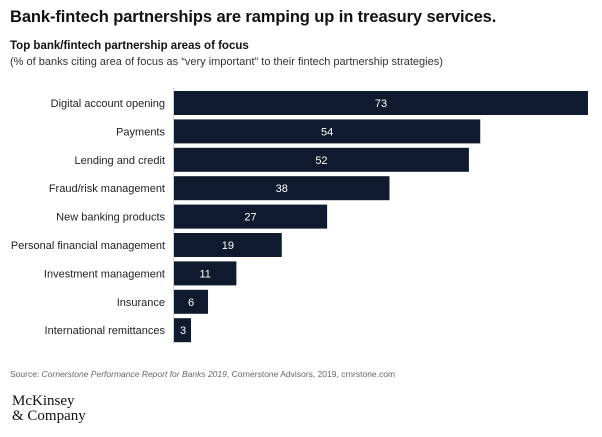  Describe the element at coordinates (108, 104) in the screenshot. I see `category-label: Digital account opening` at that location.